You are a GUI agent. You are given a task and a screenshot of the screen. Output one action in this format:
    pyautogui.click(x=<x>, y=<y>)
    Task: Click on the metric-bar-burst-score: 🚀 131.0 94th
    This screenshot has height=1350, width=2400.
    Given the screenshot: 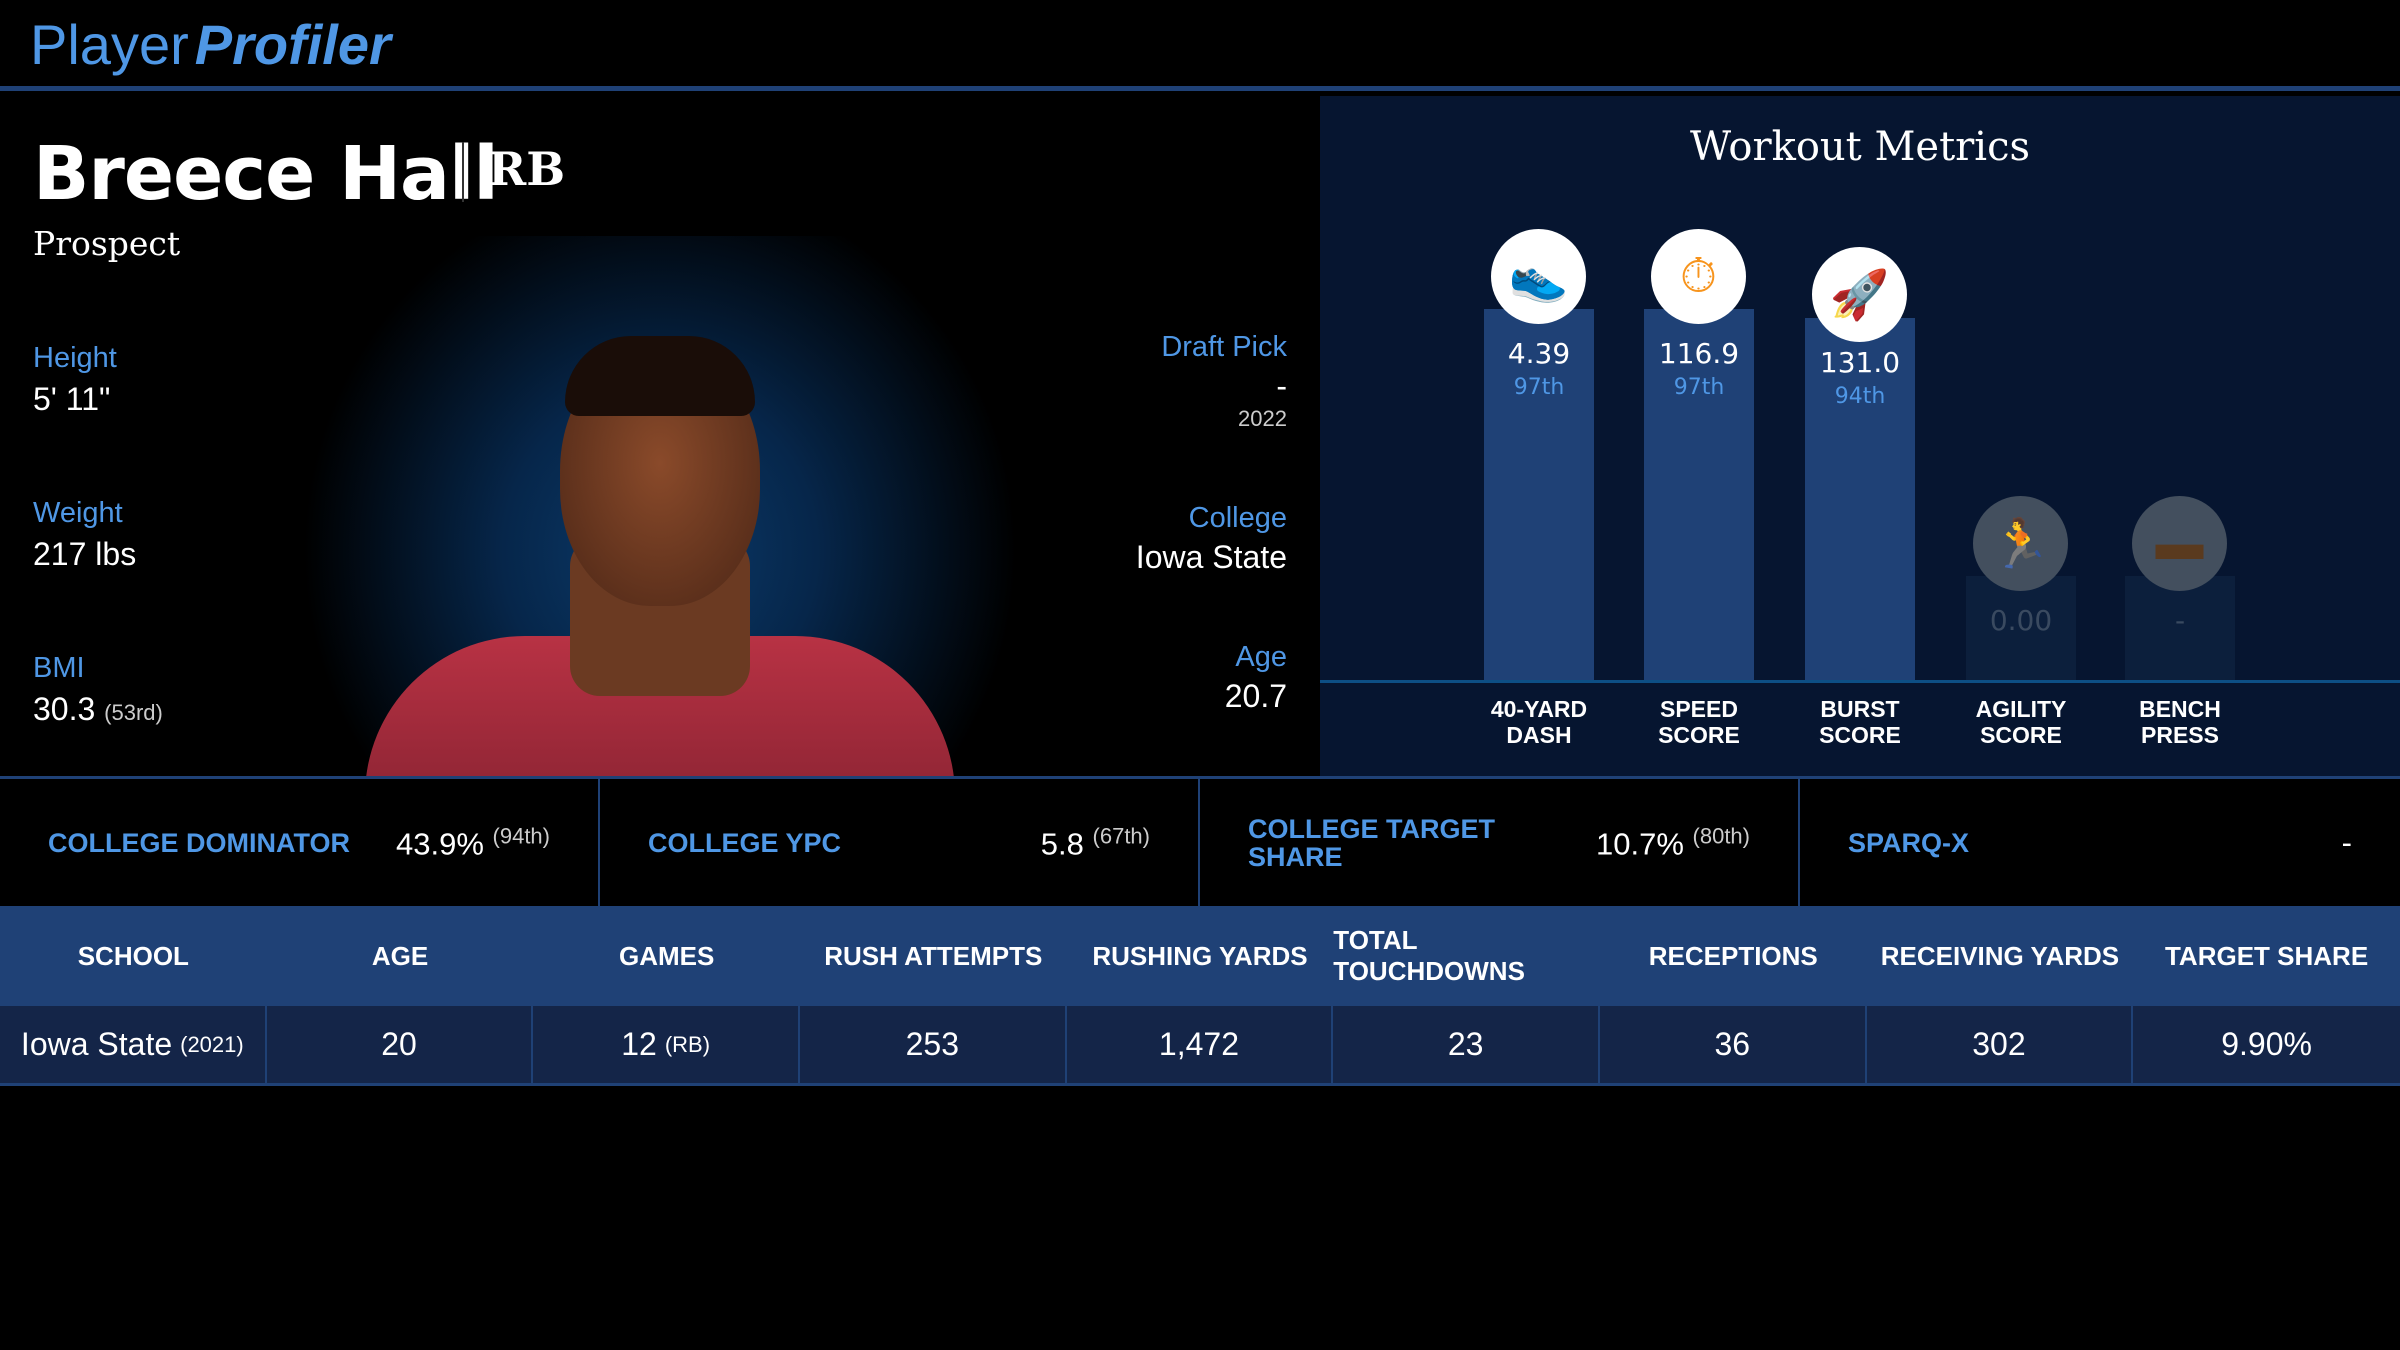 What is the action you would take?
    pyautogui.click(x=1860, y=463)
    